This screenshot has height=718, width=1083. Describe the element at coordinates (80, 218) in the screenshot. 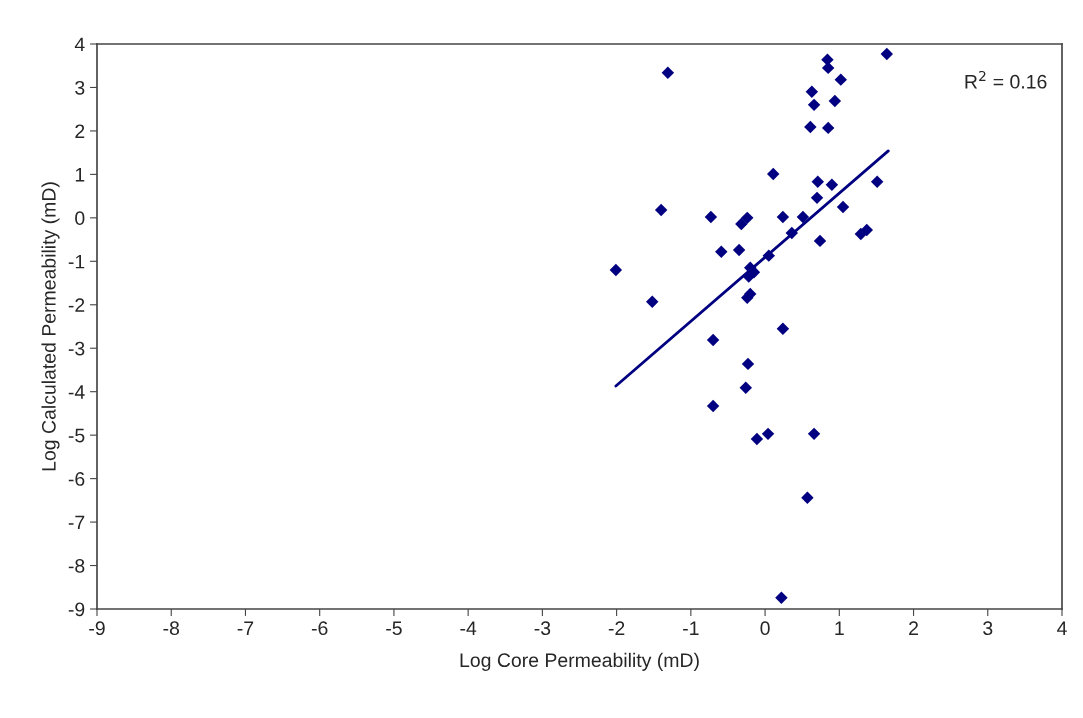

I see `y-tick-label: 0` at that location.